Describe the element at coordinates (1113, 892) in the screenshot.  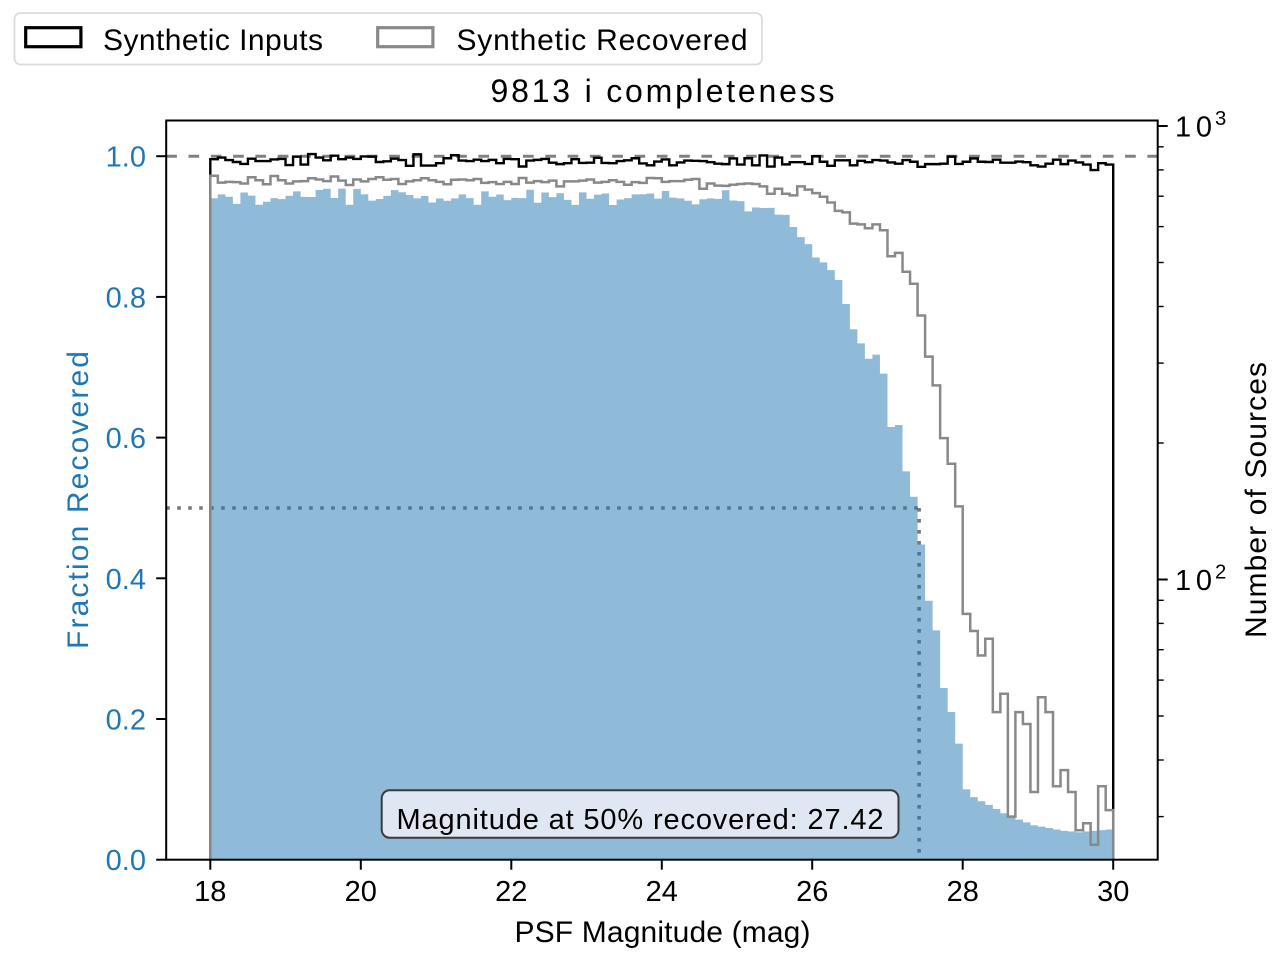
I see `svg-text: 30` at that location.